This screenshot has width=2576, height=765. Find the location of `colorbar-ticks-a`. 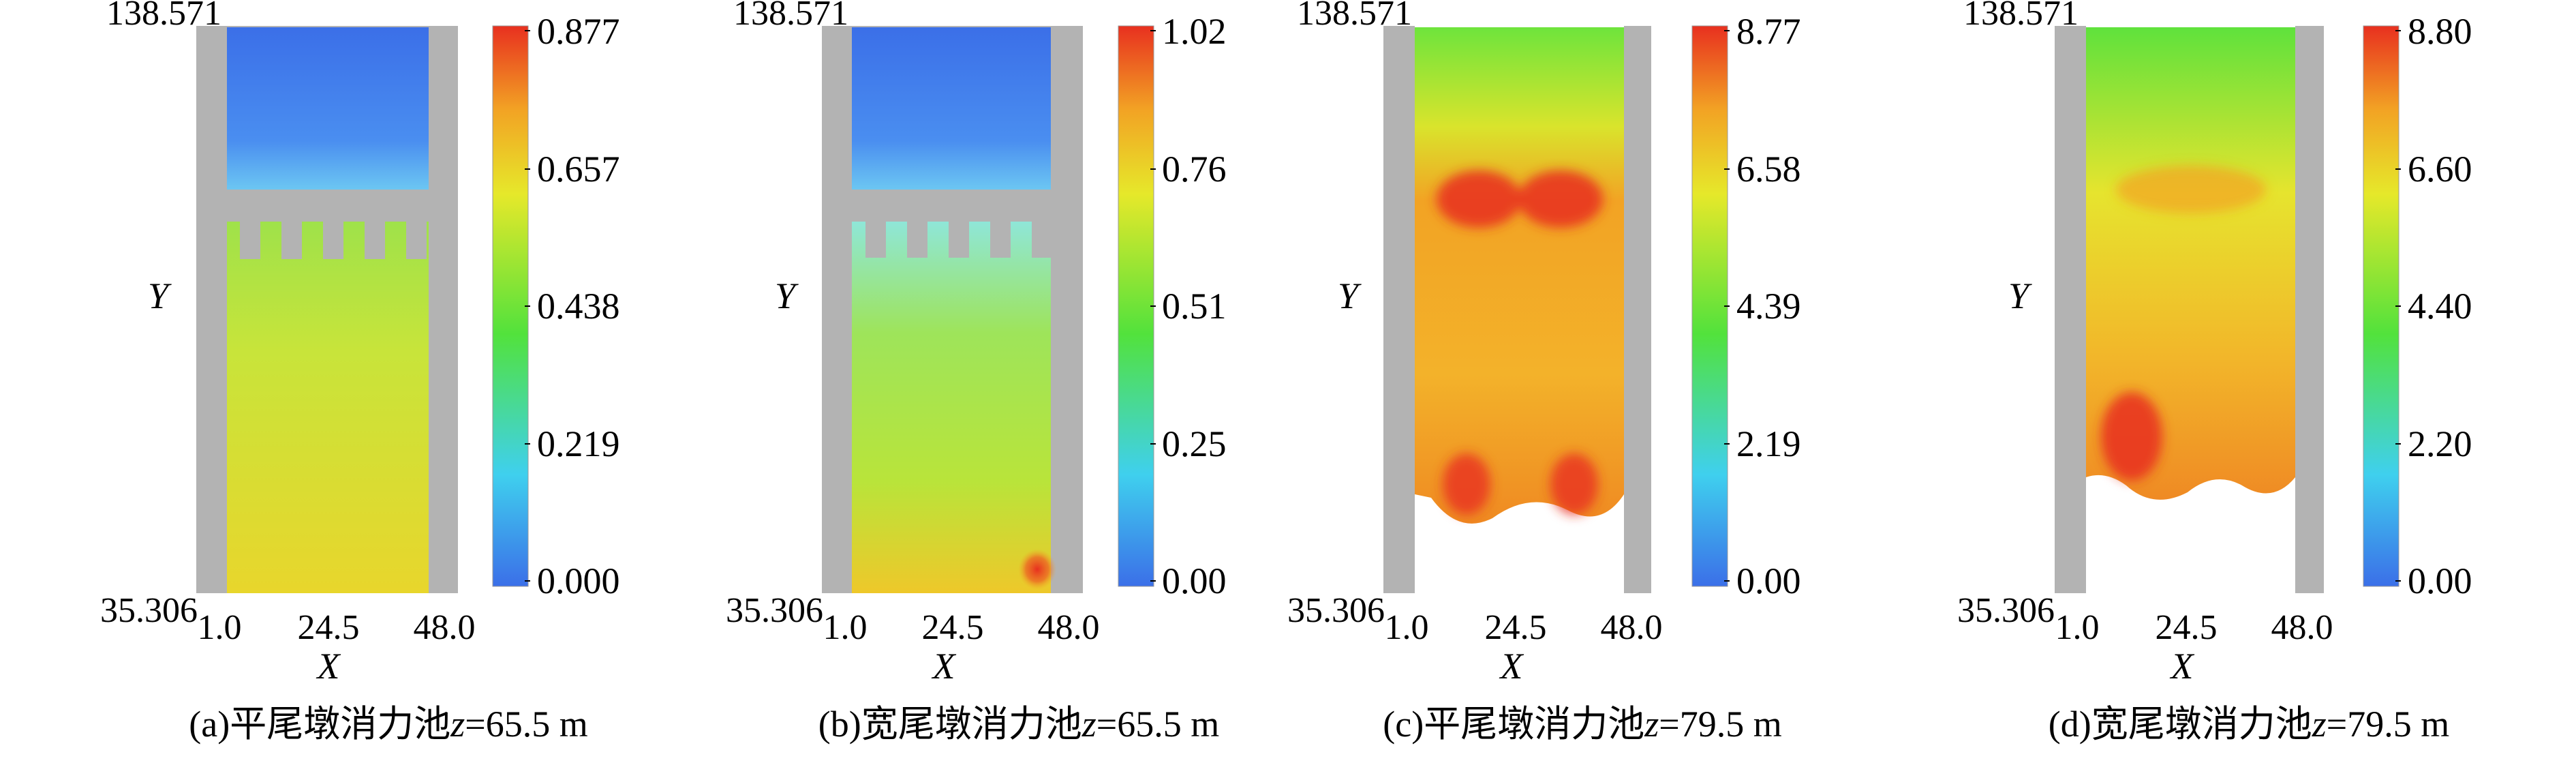

colorbar-ticks-a is located at coordinates (527, 306).